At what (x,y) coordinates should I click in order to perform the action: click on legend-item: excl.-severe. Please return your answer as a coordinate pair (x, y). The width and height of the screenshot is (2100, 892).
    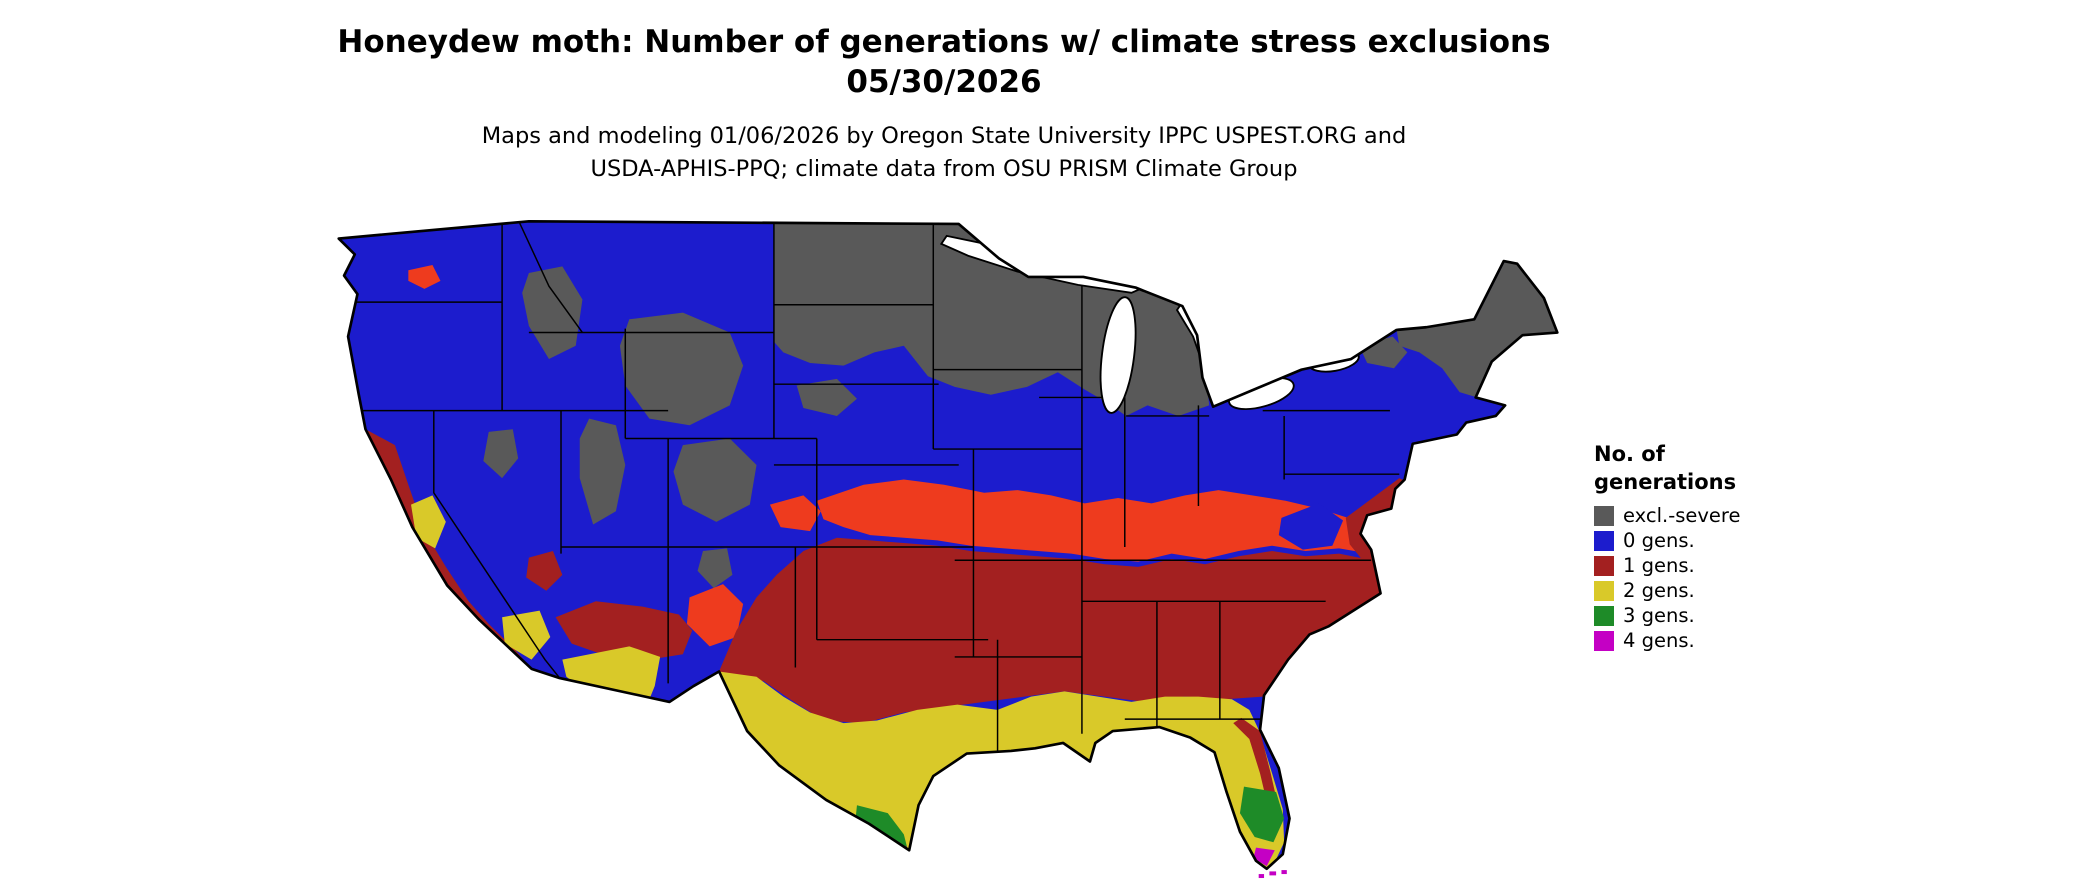
    Looking at the image, I should click on (1714, 515).